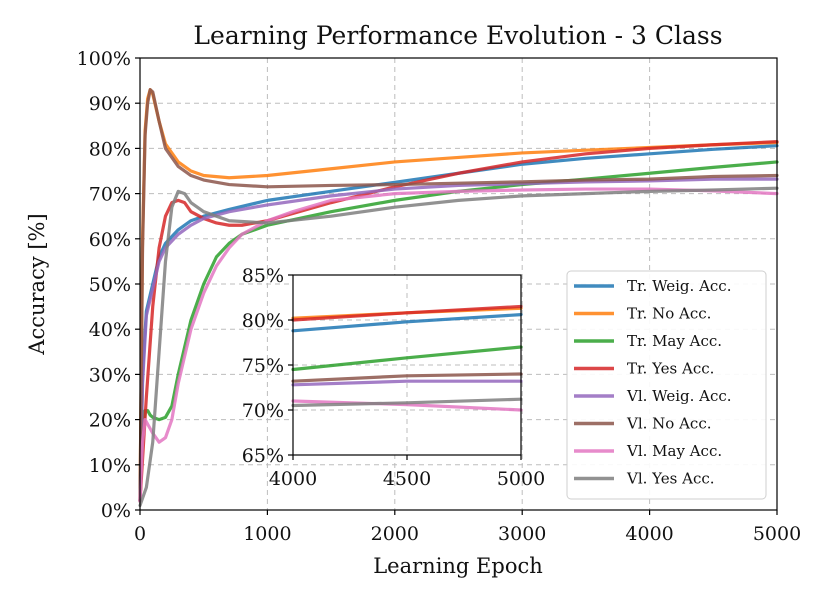  Describe the element at coordinates (263, 276) in the screenshot. I see `inset-y-tick-label: 85%` at that location.